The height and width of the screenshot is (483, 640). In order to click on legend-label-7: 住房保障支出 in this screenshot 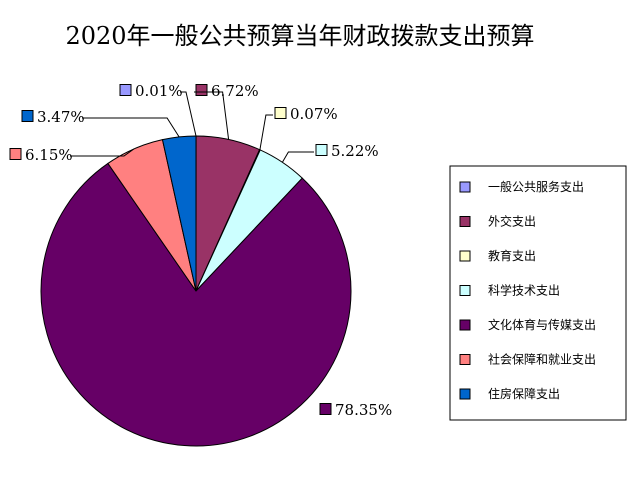, I will do `click(524, 393)`.